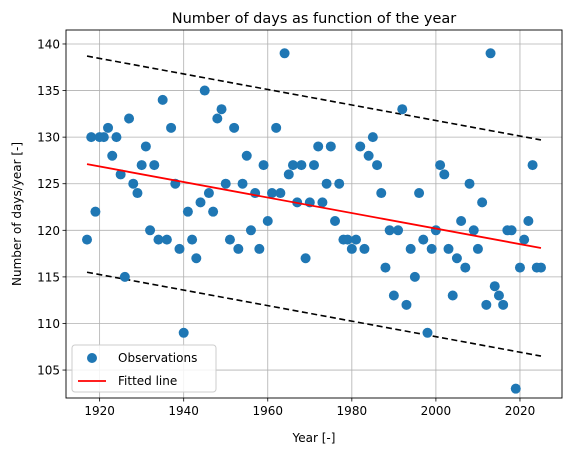  I want to click on y-tick-label: 125, so click(48, 184).